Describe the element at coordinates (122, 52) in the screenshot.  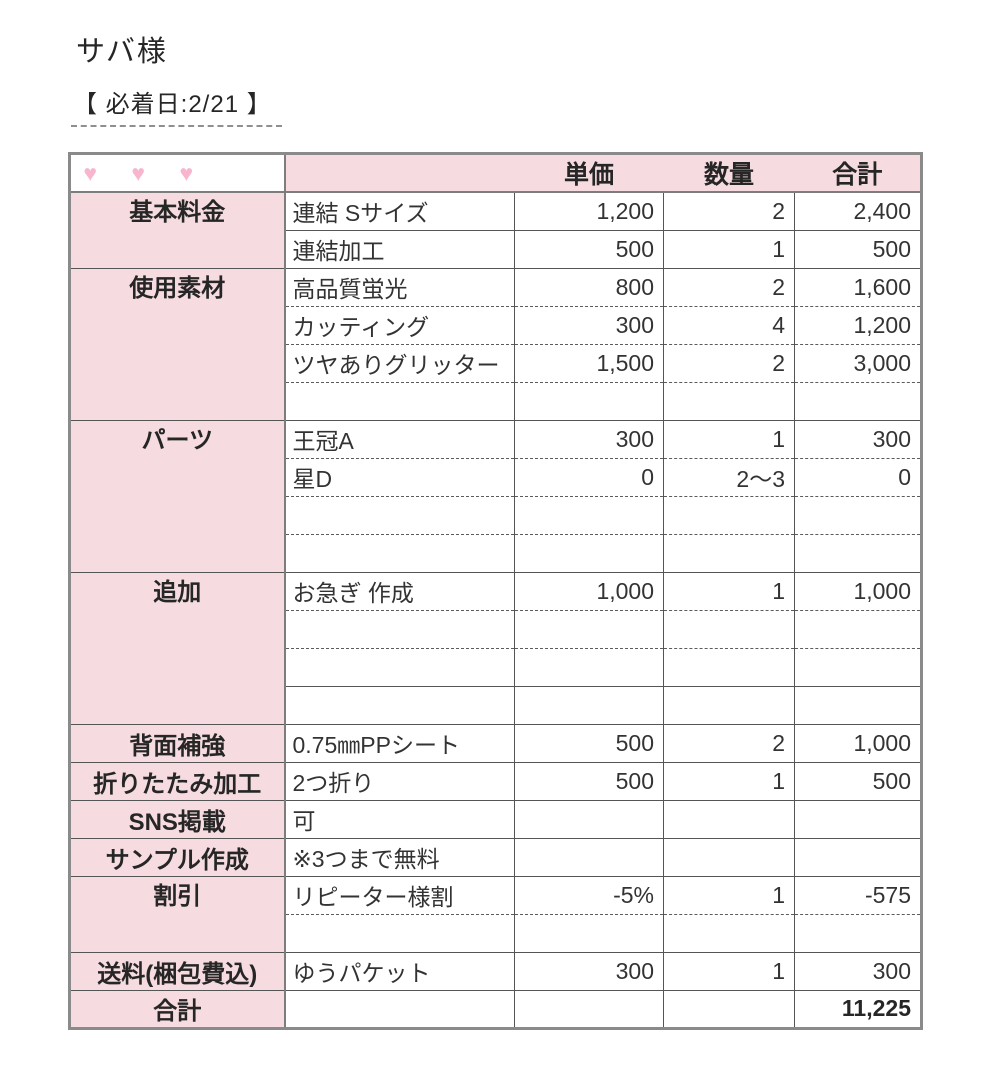
I see `page-title: サバ様` at that location.